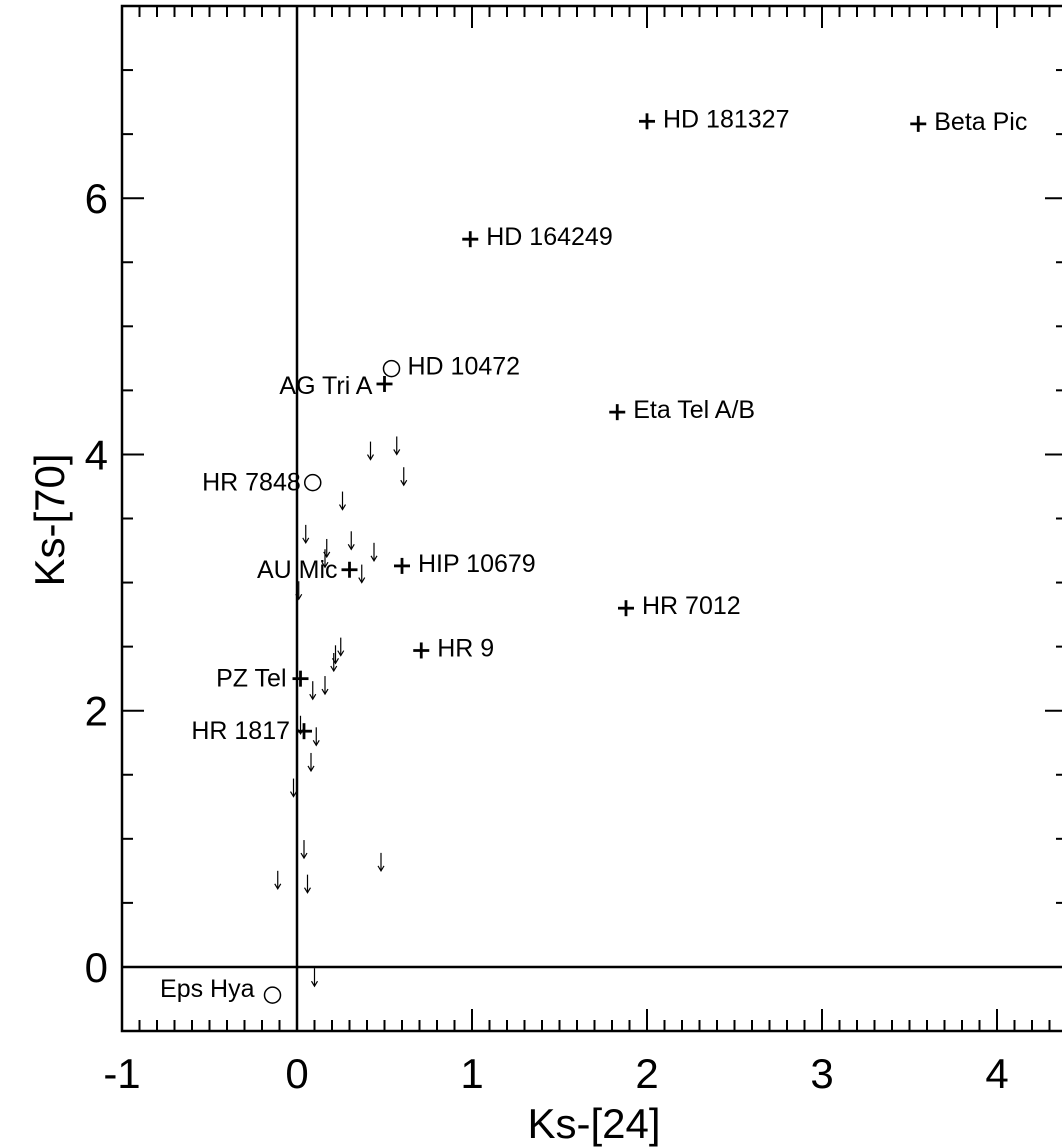 Image resolution: width=1062 pixels, height=1148 pixels. I want to click on data-label: Beta Pic, so click(980, 122).